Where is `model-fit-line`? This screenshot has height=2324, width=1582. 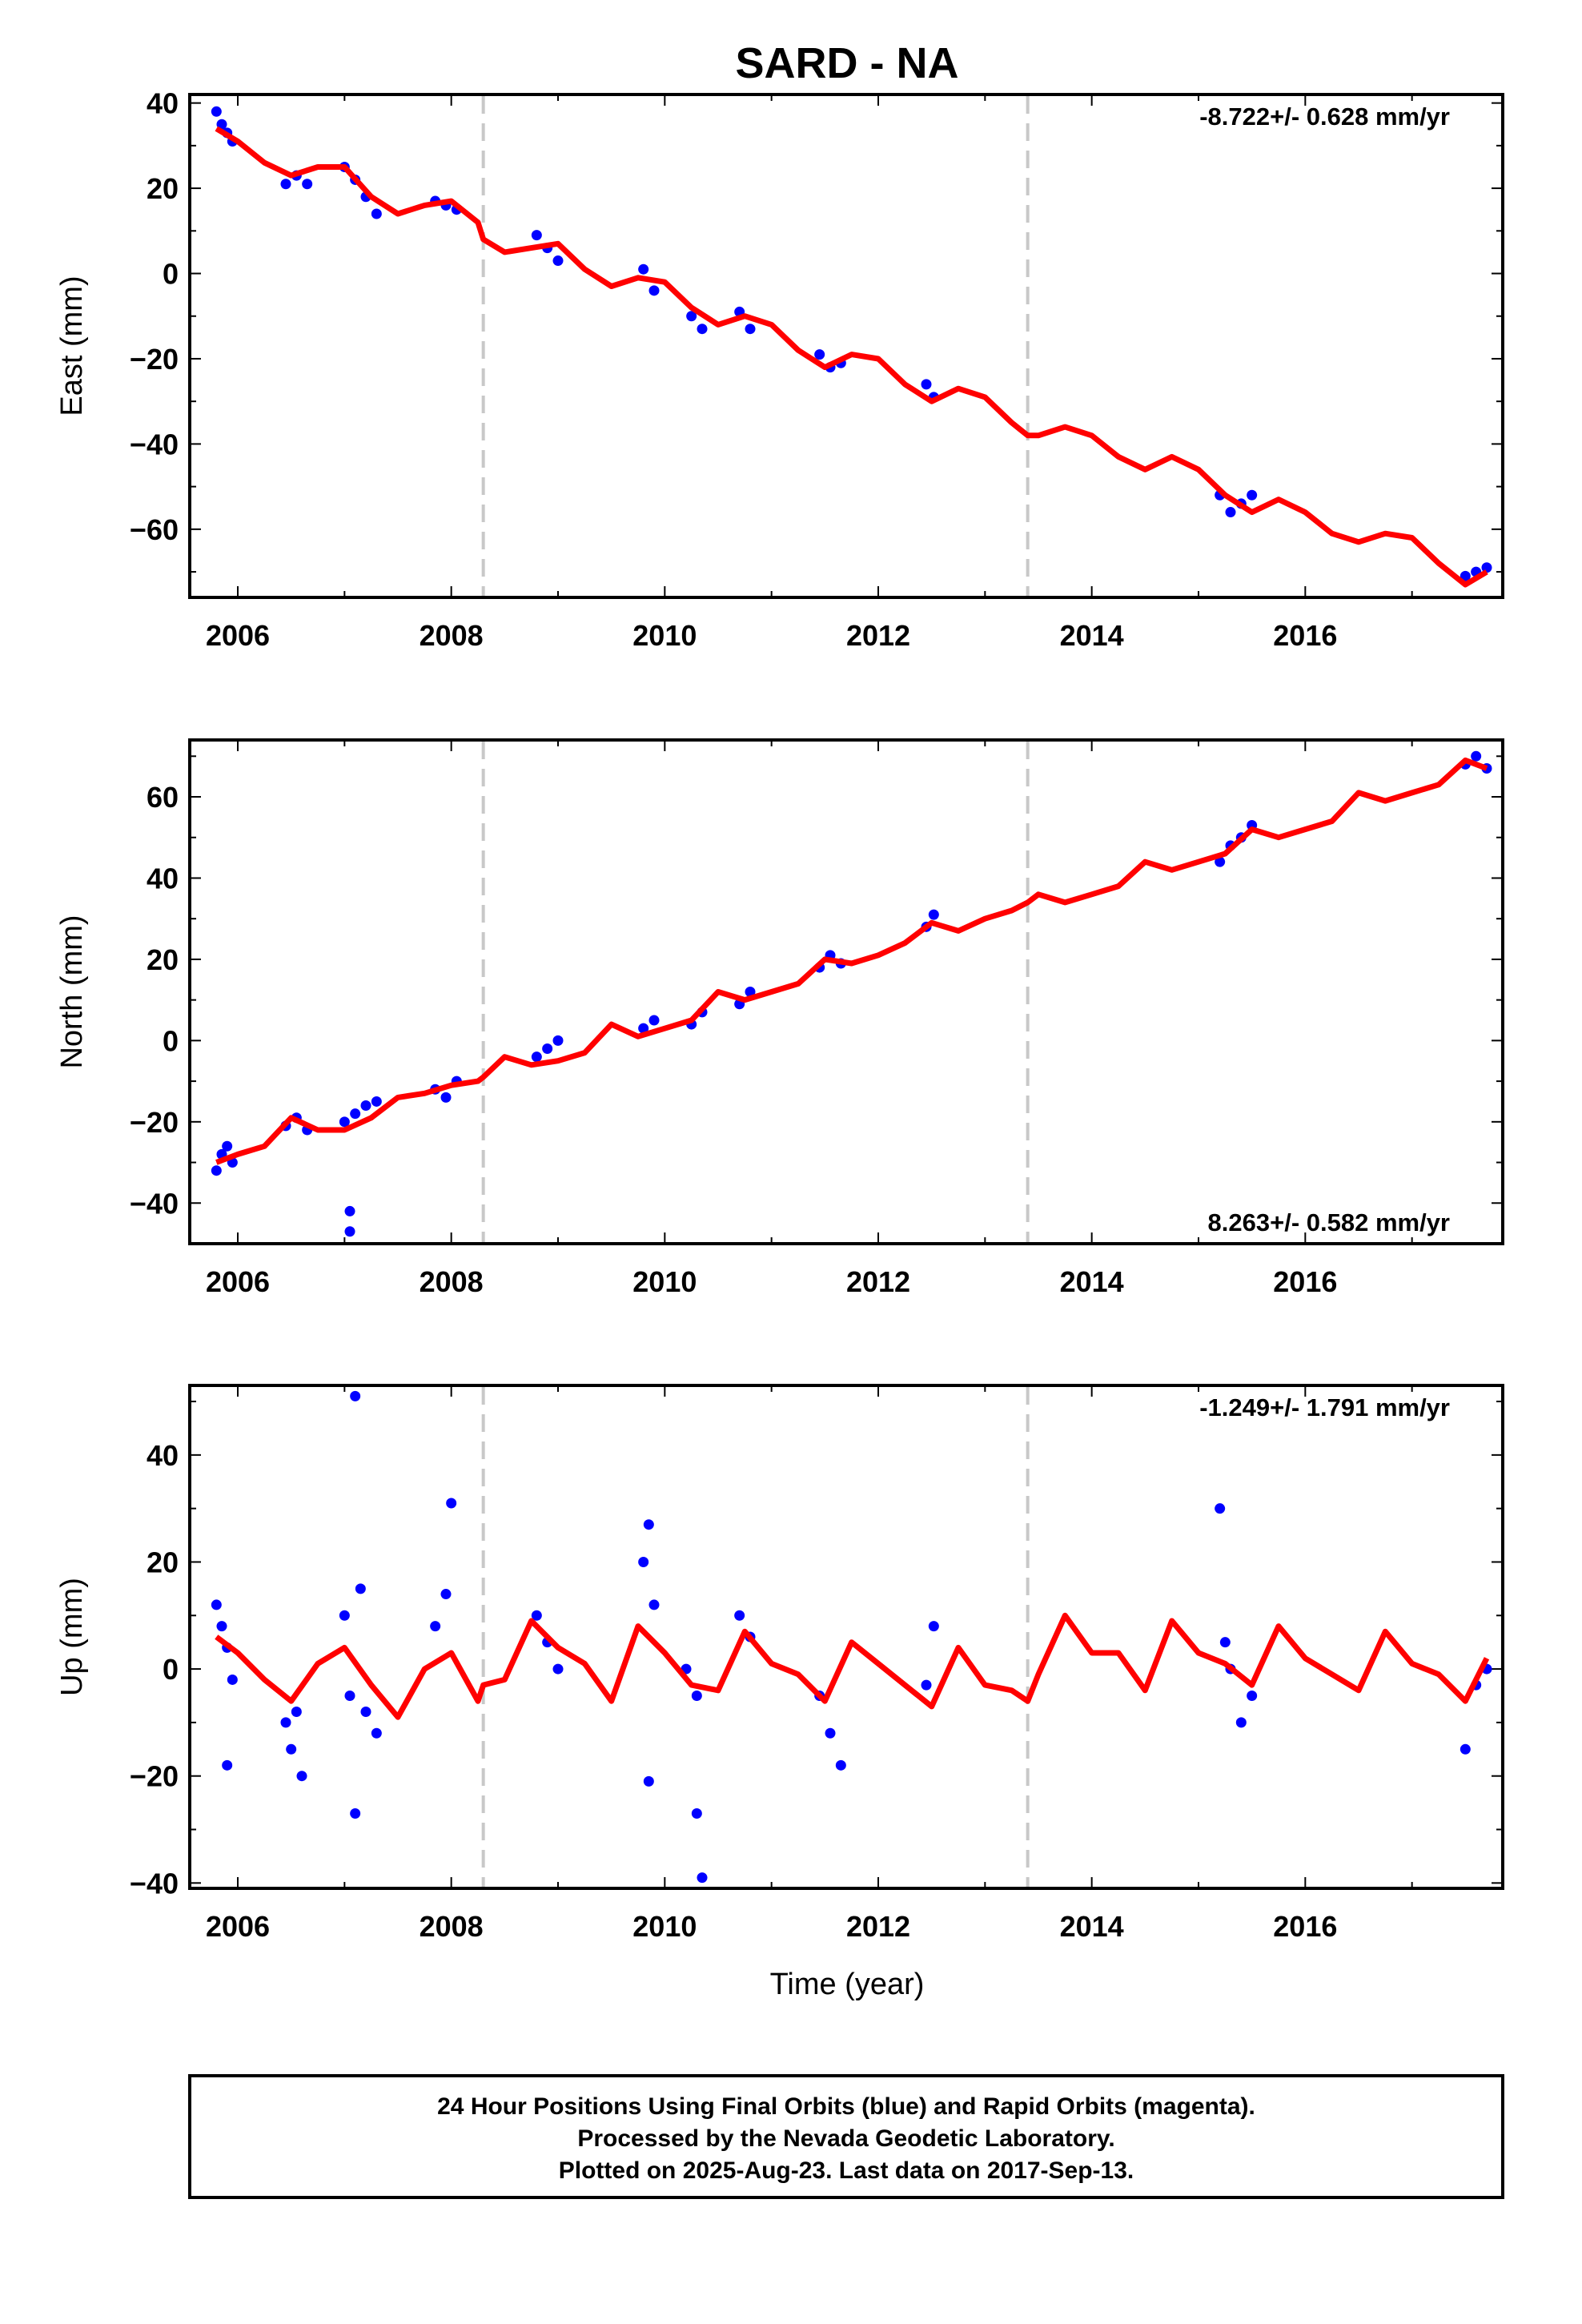
model-fit-line is located at coordinates (852, 1666).